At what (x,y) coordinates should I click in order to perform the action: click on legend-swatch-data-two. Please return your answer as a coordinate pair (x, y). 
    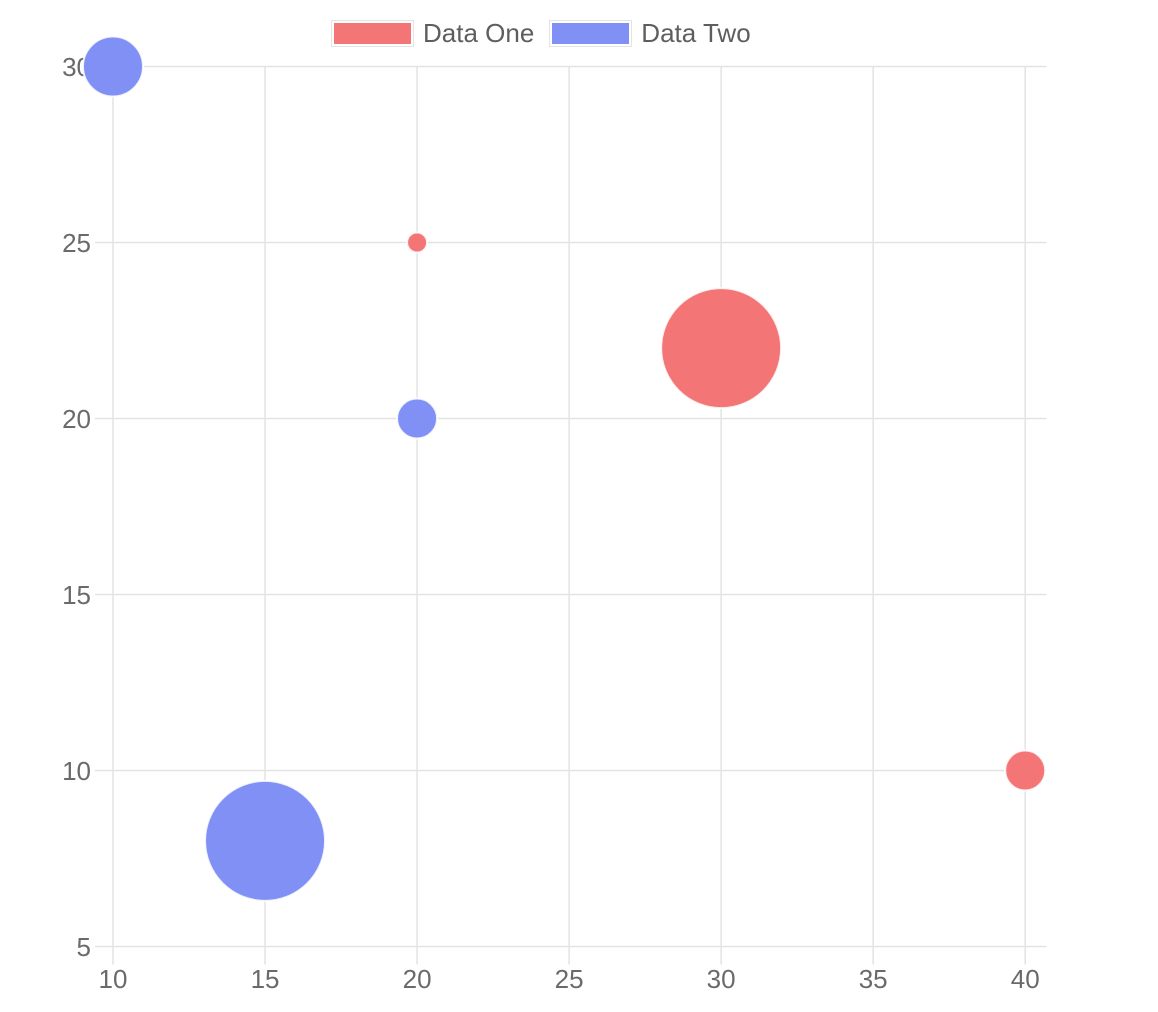
    Looking at the image, I should click on (591, 33).